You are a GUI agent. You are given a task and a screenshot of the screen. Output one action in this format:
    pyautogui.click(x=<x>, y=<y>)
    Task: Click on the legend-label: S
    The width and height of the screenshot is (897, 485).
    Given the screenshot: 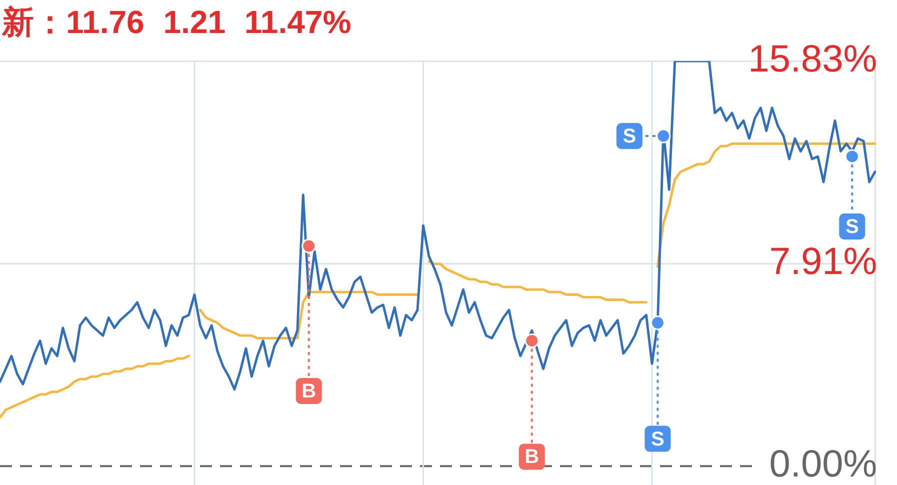 What is the action you would take?
    pyautogui.click(x=629, y=136)
    